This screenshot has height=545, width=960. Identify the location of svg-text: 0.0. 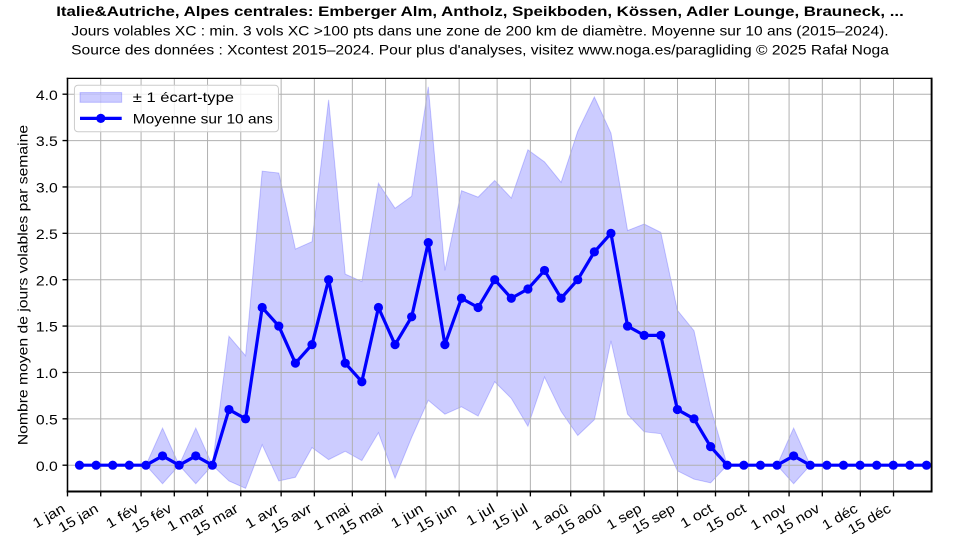
(47, 466).